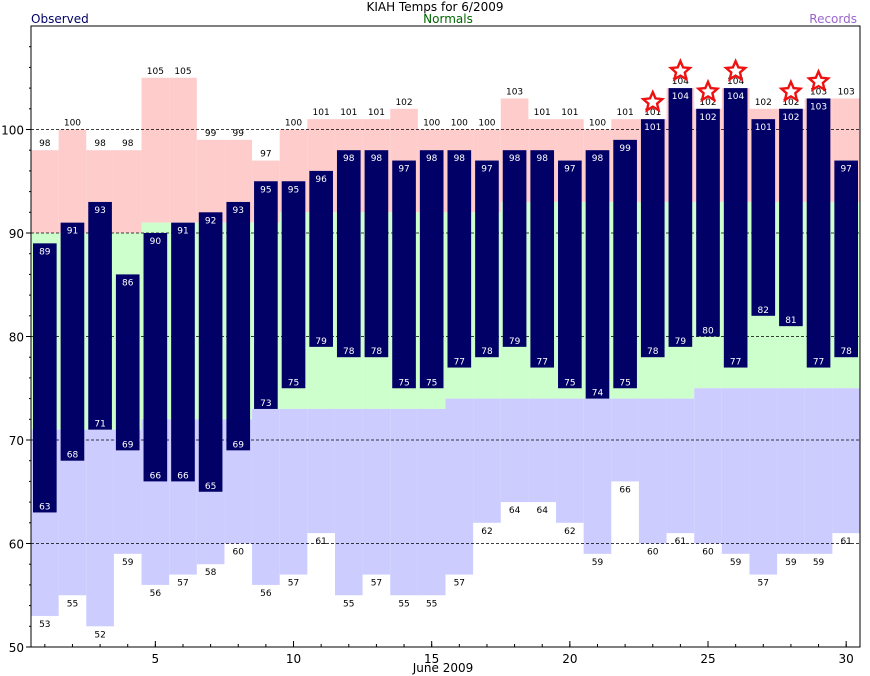 This screenshot has width=870, height=676. I want to click on observed-low-label: 77, so click(735, 363).